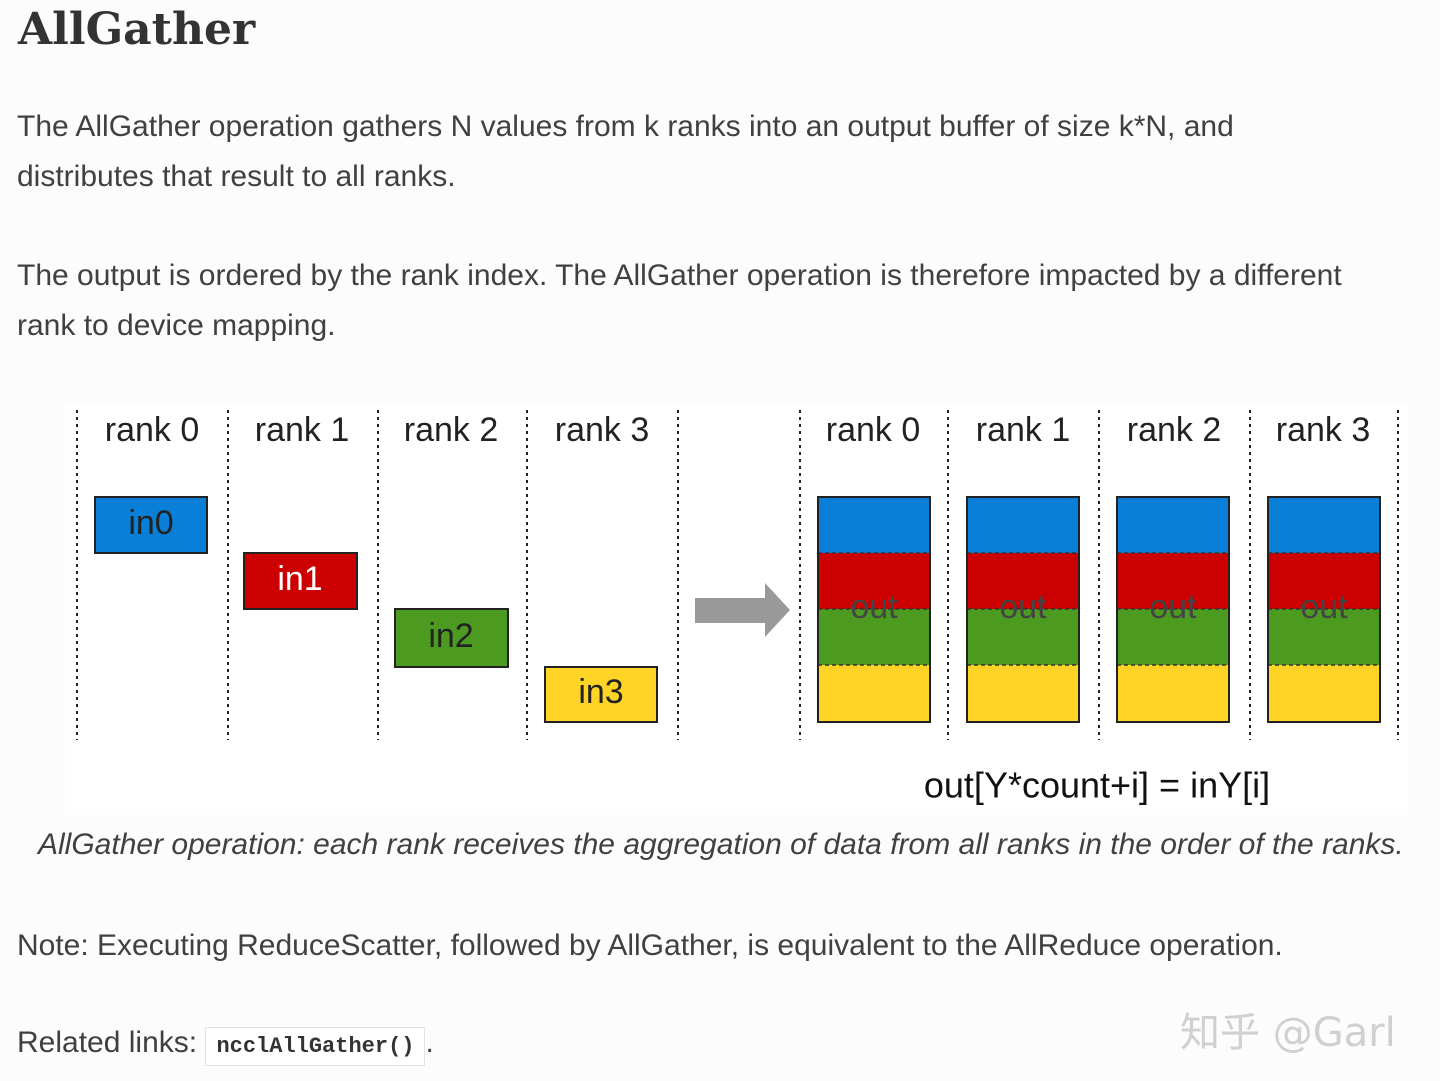  What do you see at coordinates (742, 610) in the screenshot?
I see `arrow` at bounding box center [742, 610].